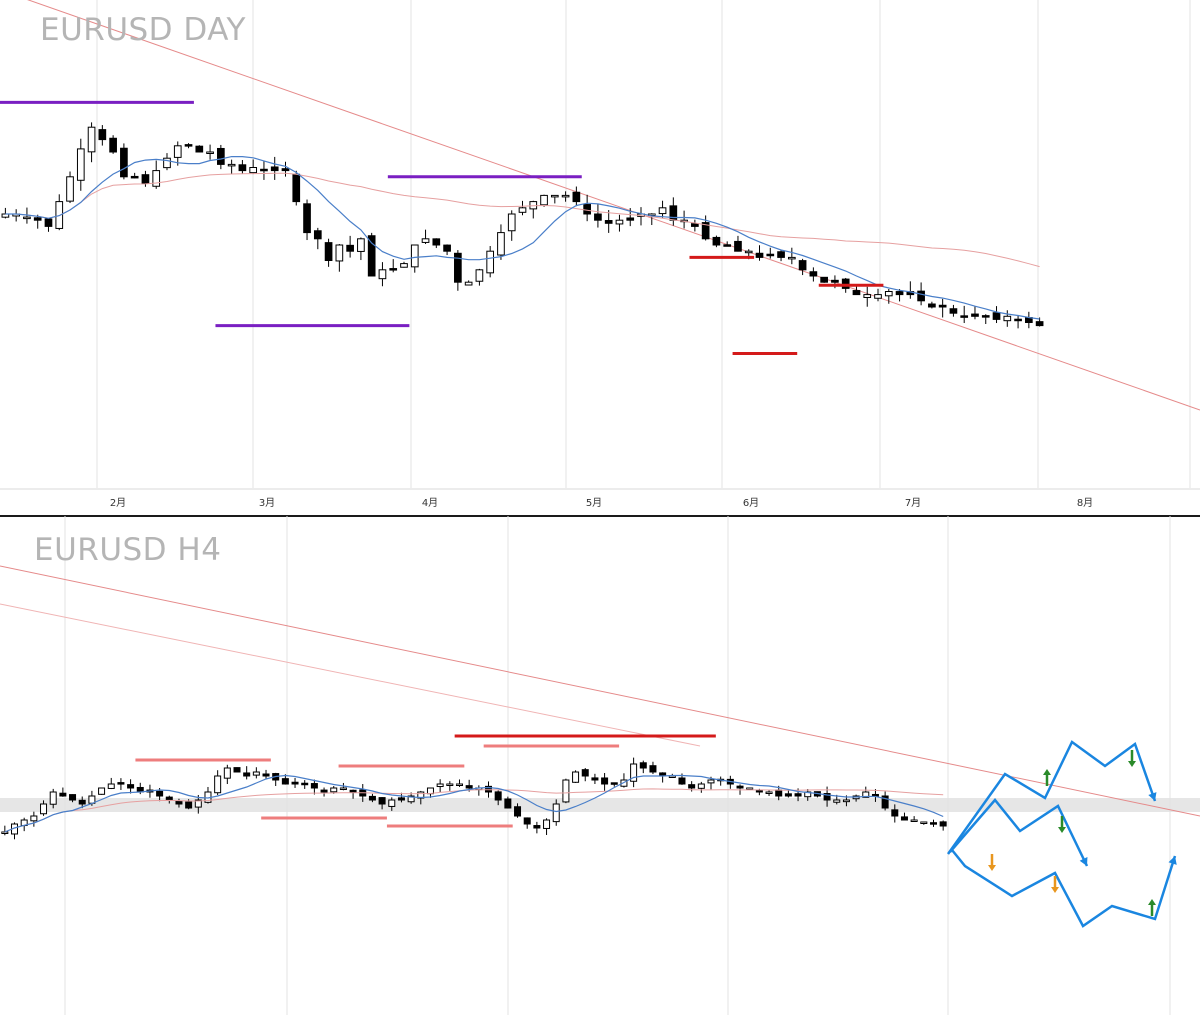 This screenshot has width=1200, height=1015. Describe the element at coordinates (430, 503) in the screenshot. I see `x-tick-label: 4月` at that location.